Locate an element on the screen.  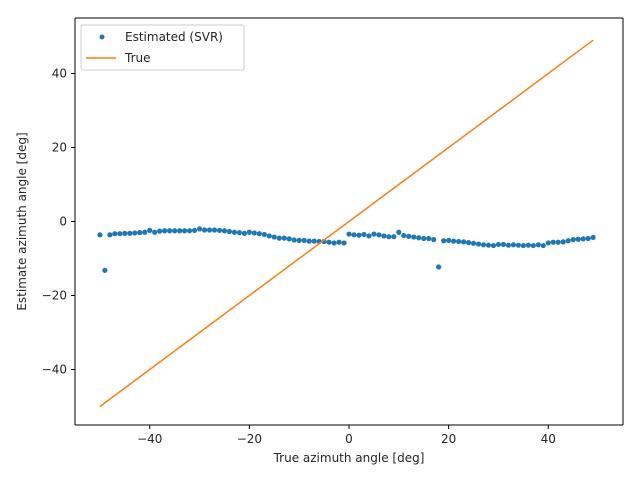
legend: Estimated (SVR) True is located at coordinates (162, 47).